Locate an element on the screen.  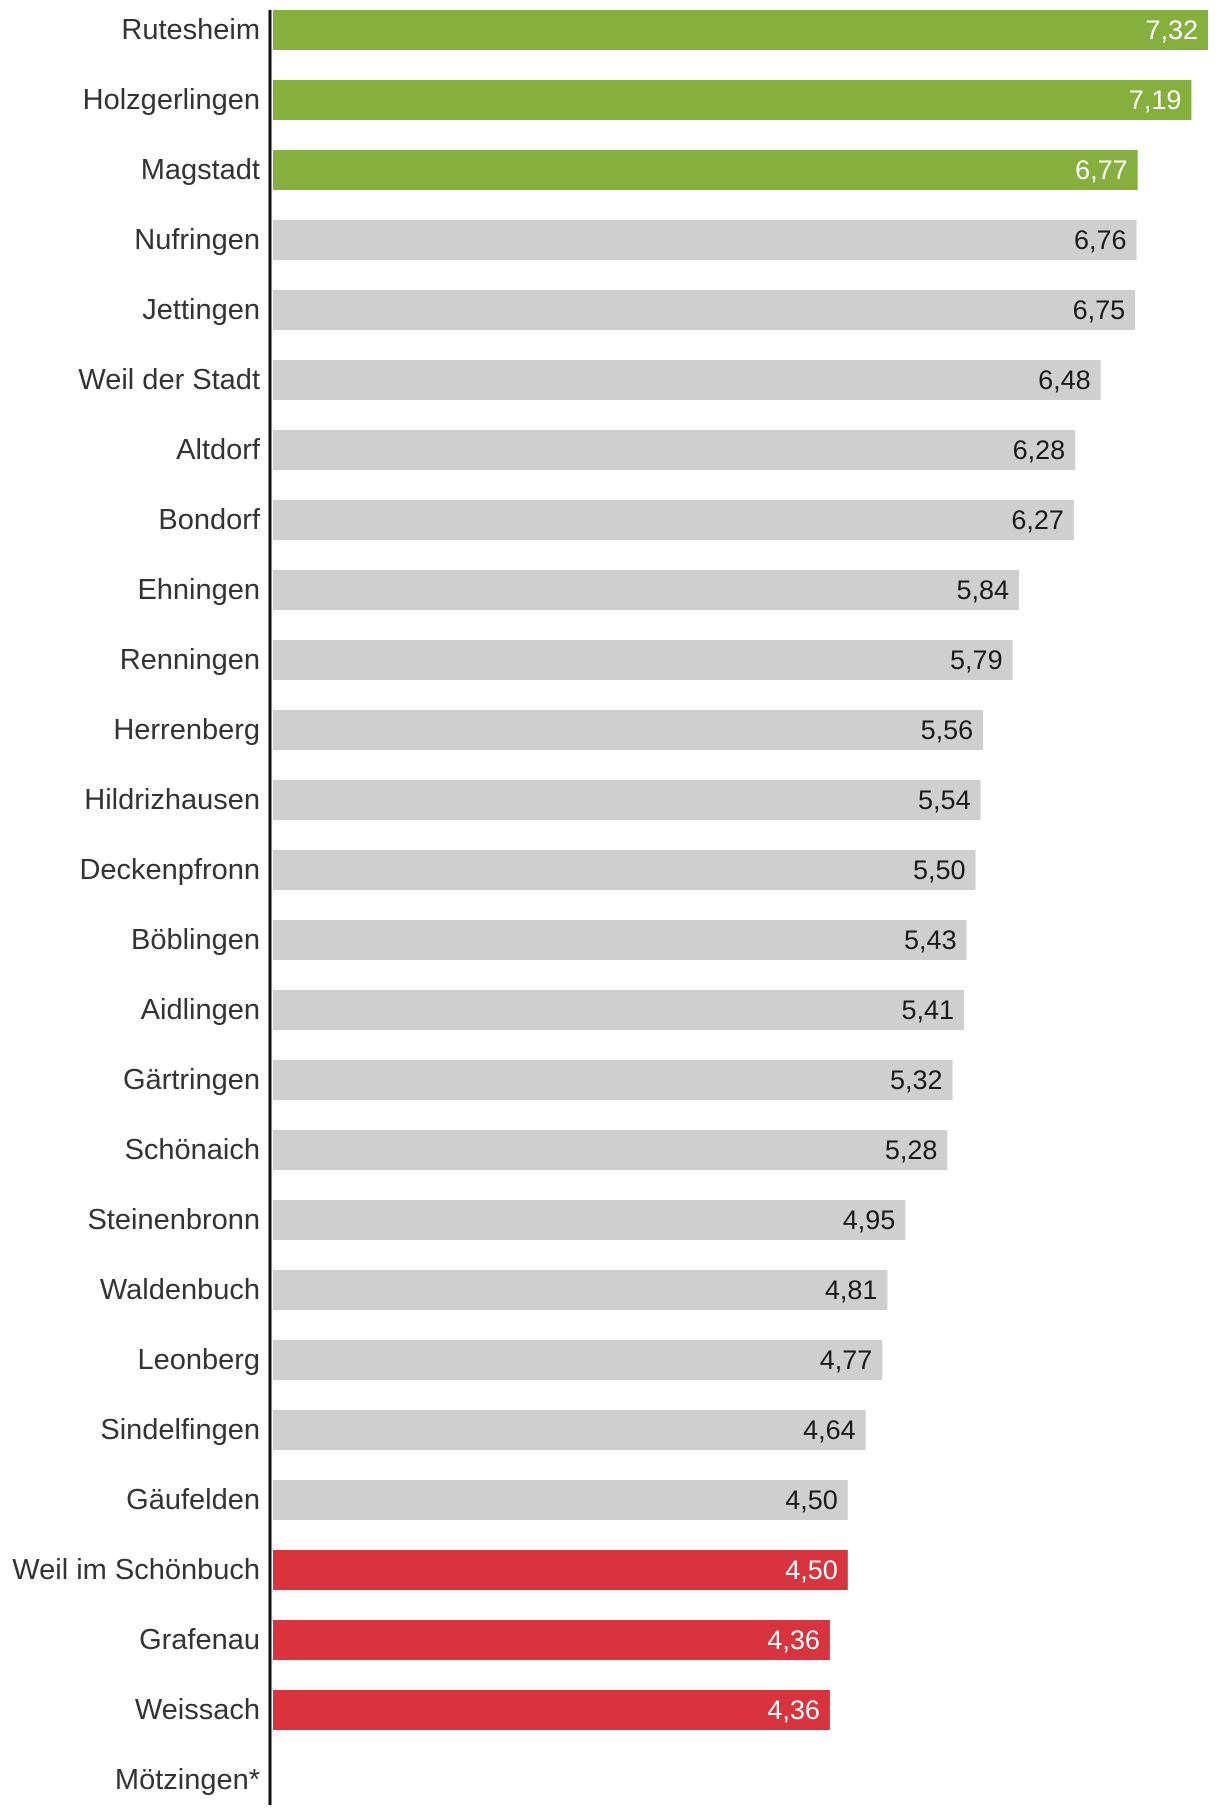
category-label-gärtringen: Gärtringen is located at coordinates (191, 1080).